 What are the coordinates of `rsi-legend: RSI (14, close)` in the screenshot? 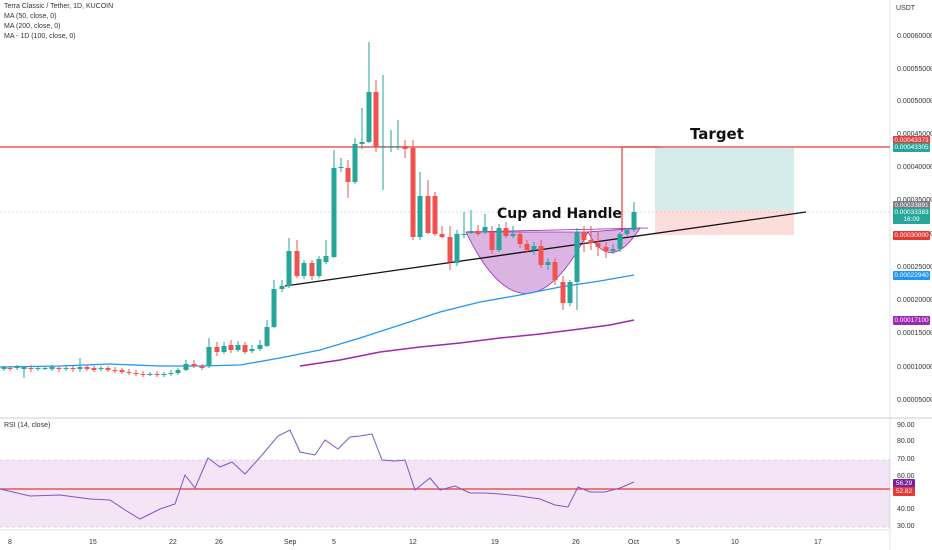 It's located at (27, 425).